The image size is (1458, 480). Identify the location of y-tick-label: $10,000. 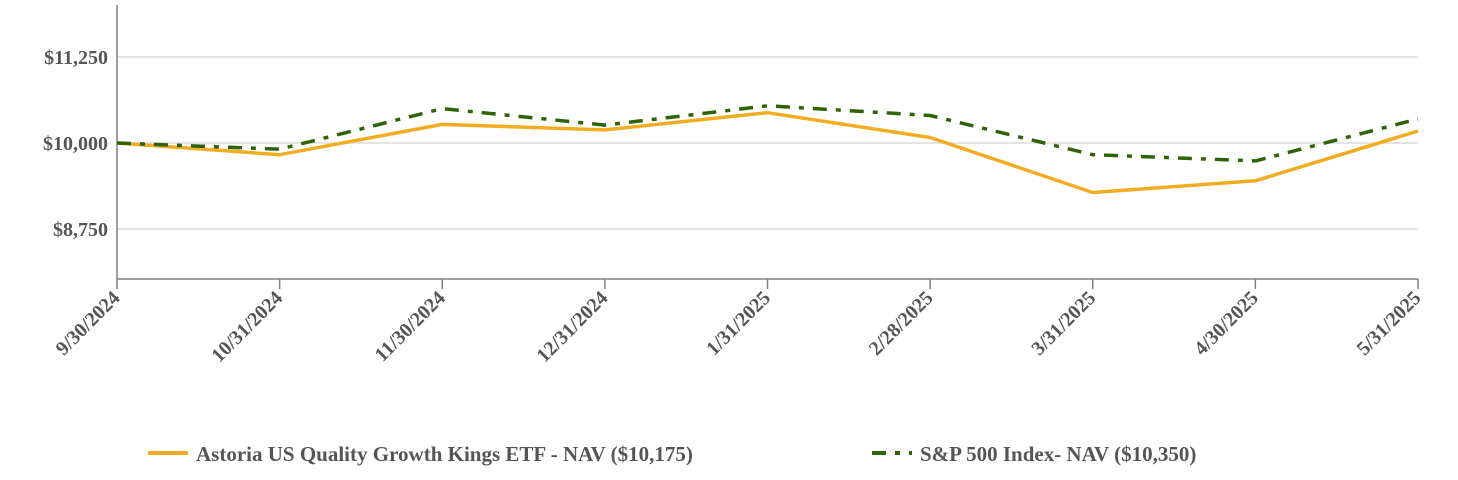
(75, 144).